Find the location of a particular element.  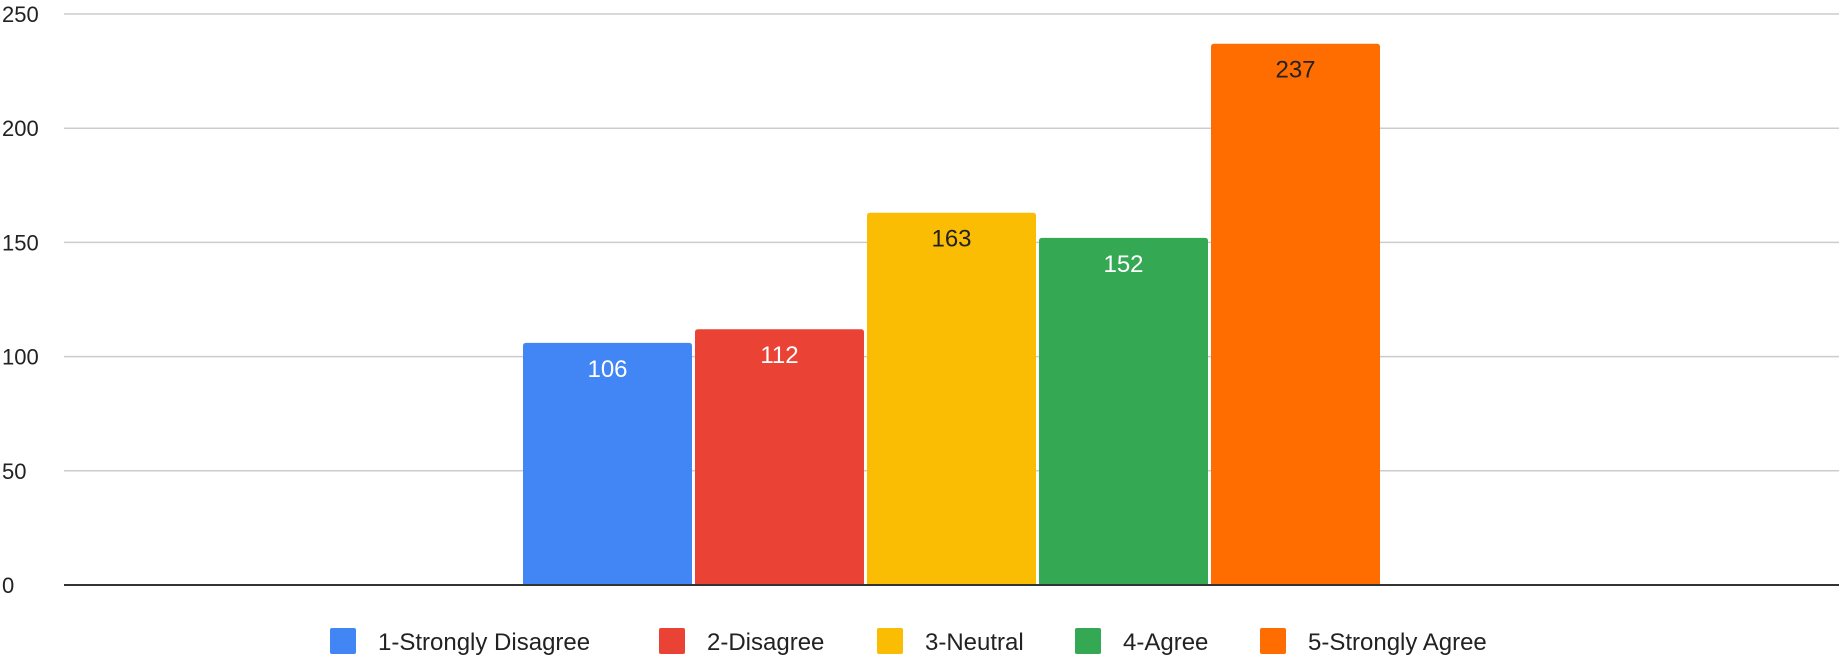

data-label: 112 is located at coordinates (779, 355).